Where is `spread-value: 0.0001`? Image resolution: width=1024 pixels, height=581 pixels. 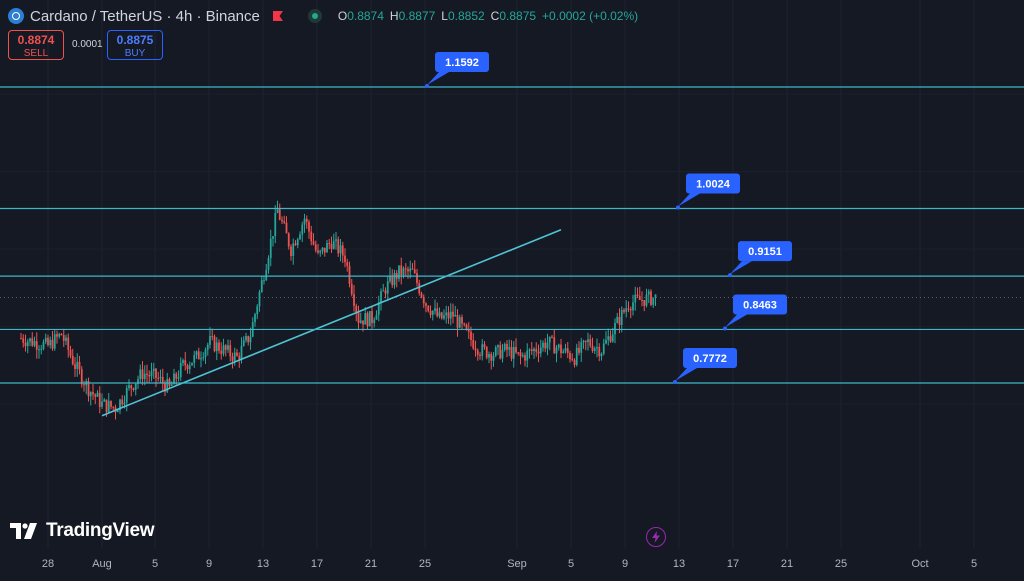 spread-value: 0.0001 is located at coordinates (87, 44).